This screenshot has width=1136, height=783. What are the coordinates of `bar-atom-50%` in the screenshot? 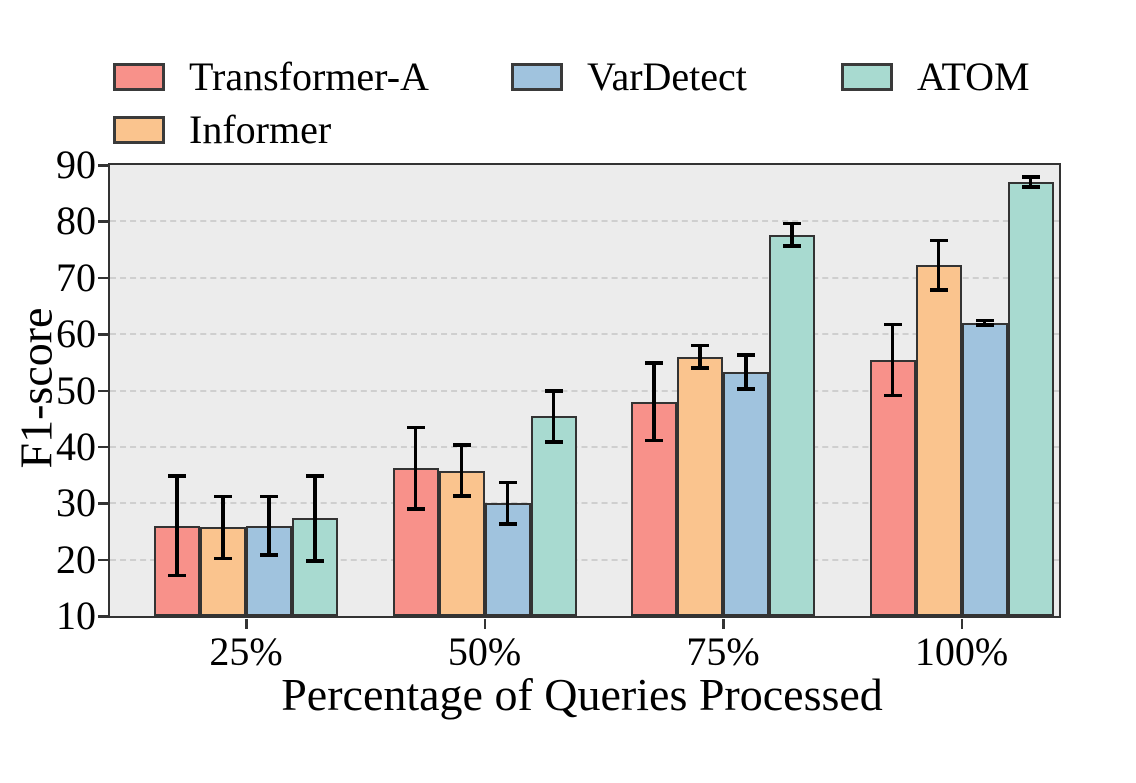 It's located at (553, 516).